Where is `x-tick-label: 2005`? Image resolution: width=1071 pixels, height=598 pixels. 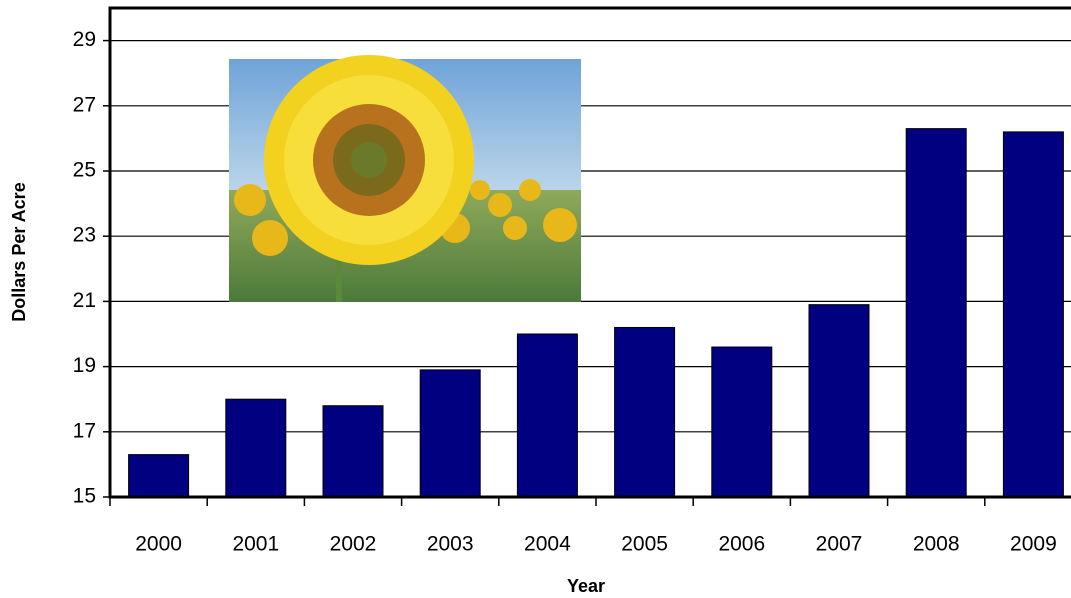
x-tick-label: 2005 is located at coordinates (644, 544).